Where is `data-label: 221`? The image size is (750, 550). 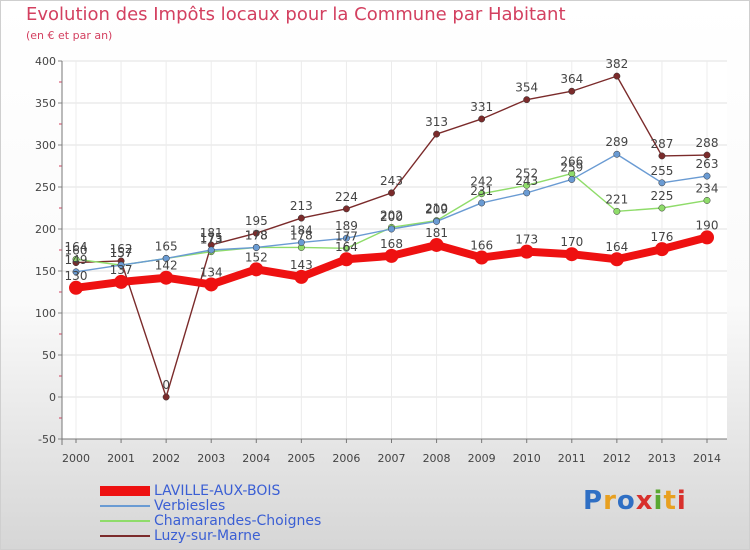 data-label: 221 is located at coordinates (616, 199).